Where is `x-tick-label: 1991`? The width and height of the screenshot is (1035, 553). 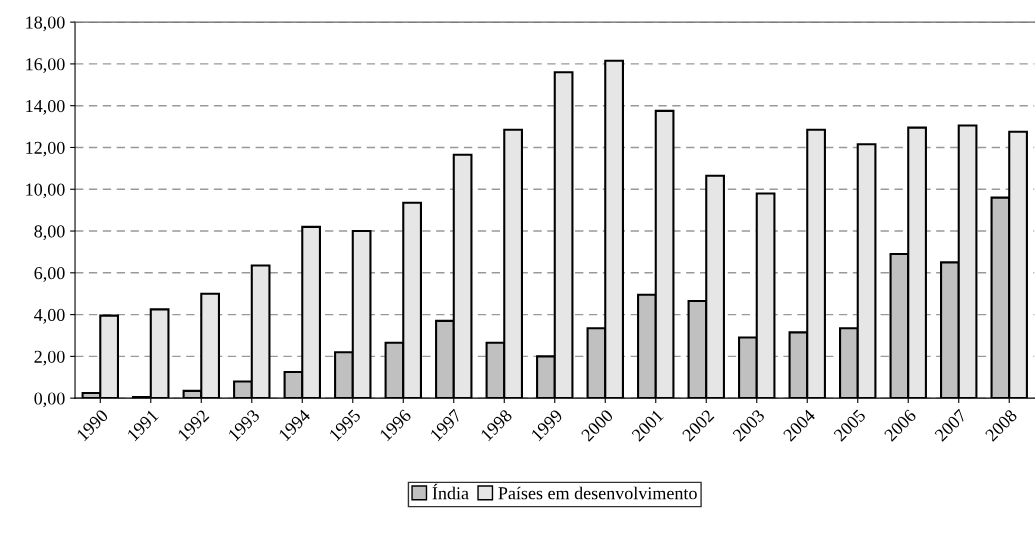 x-tick-label: 1991 is located at coordinates (142, 425).